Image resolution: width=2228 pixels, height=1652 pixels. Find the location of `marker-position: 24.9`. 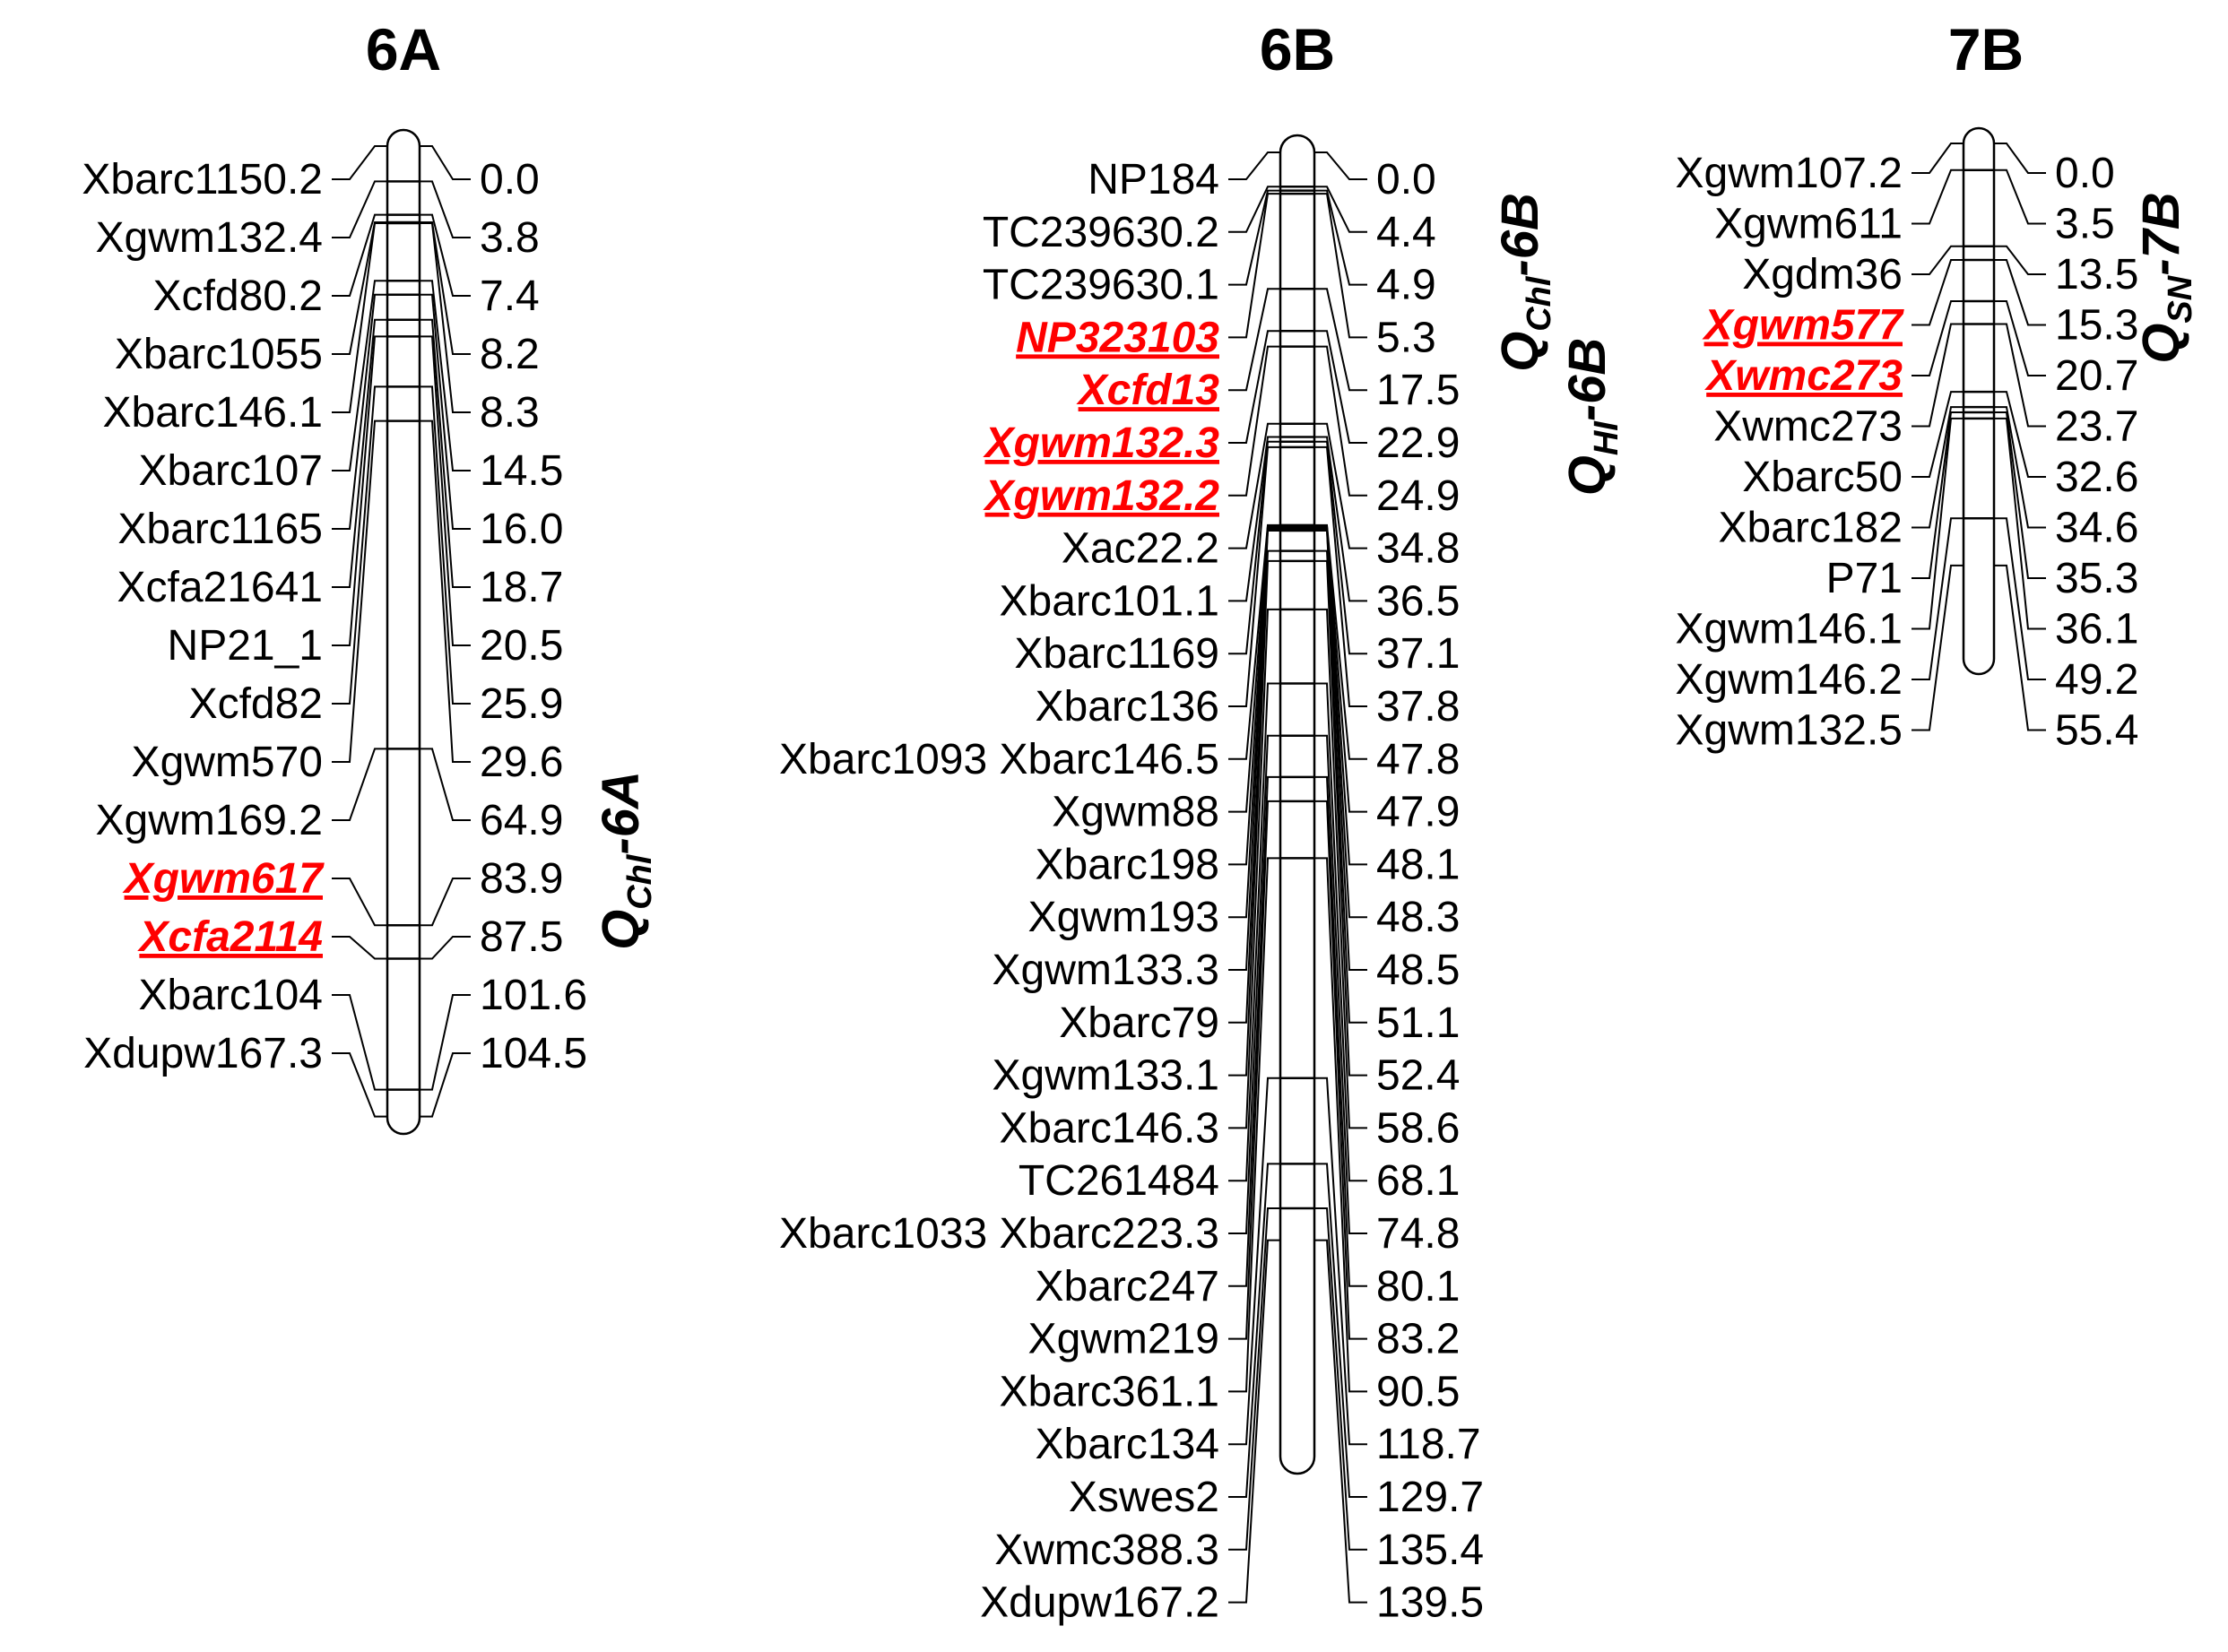

marker-position: 24.9 is located at coordinates (1418, 496).